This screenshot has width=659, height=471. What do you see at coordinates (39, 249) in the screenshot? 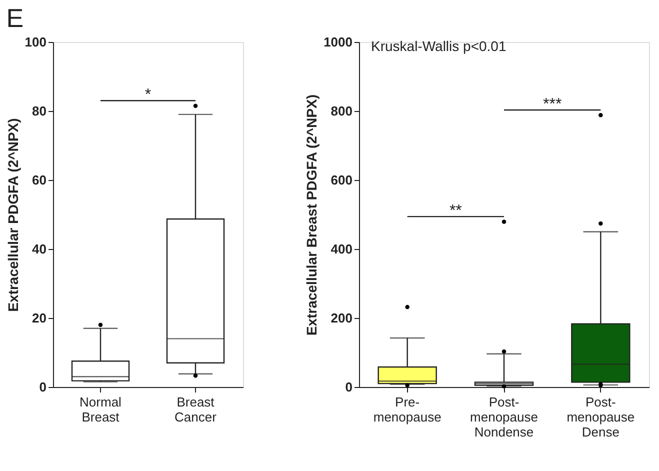
I see `y-tick-label: 40` at bounding box center [39, 249].